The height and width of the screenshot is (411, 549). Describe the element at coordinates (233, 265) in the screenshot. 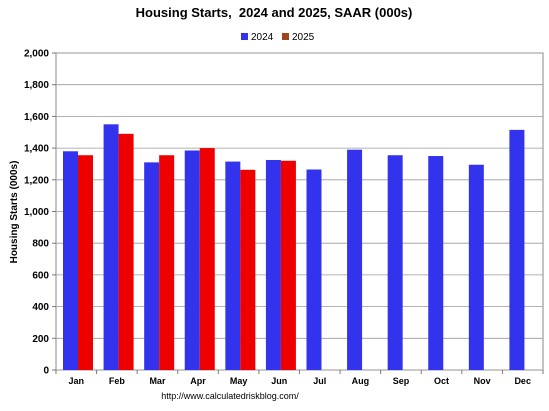

I see `bar-2024-May` at that location.